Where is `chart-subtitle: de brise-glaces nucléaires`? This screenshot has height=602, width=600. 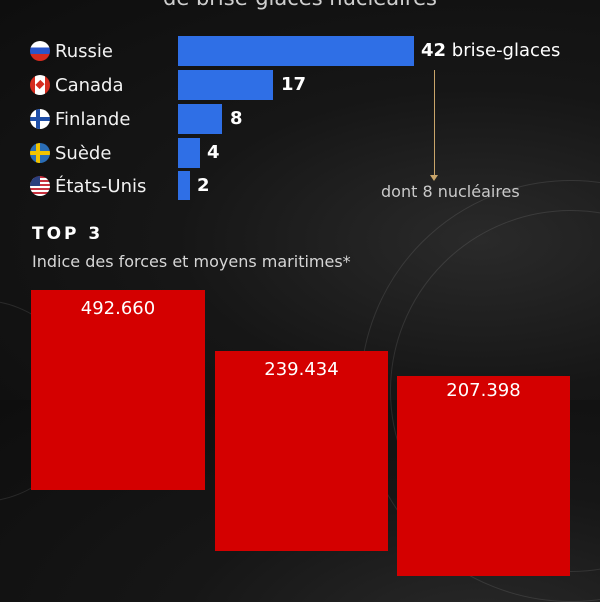
chart-subtitle: de brise-glaces nucléaires is located at coordinates (300, 5).